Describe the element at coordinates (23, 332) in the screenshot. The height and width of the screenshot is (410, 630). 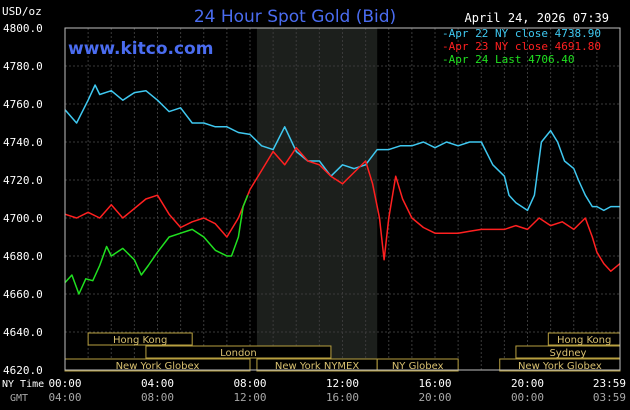
I see `y-tick-label: 4640.0` at that location.